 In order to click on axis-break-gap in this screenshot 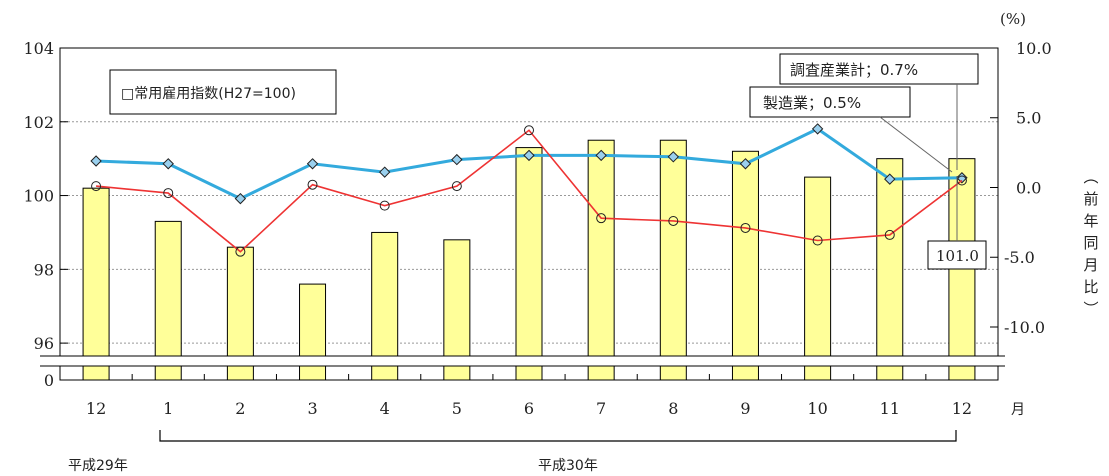, I will do `click(522, 361)`.